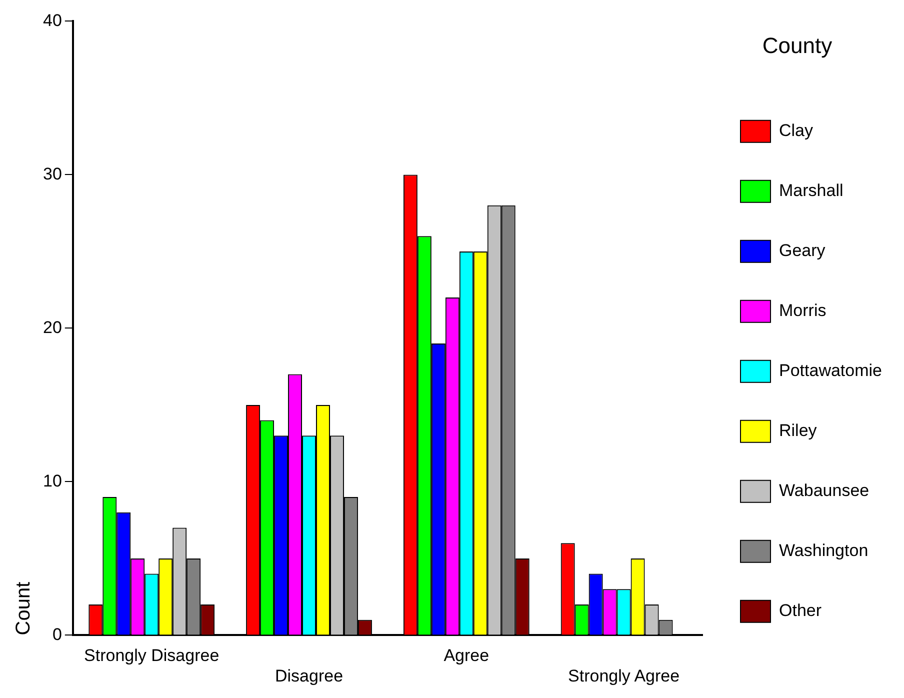 The height and width of the screenshot is (698, 904). What do you see at coordinates (798, 430) in the screenshot?
I see `legend-label: Riley` at bounding box center [798, 430].